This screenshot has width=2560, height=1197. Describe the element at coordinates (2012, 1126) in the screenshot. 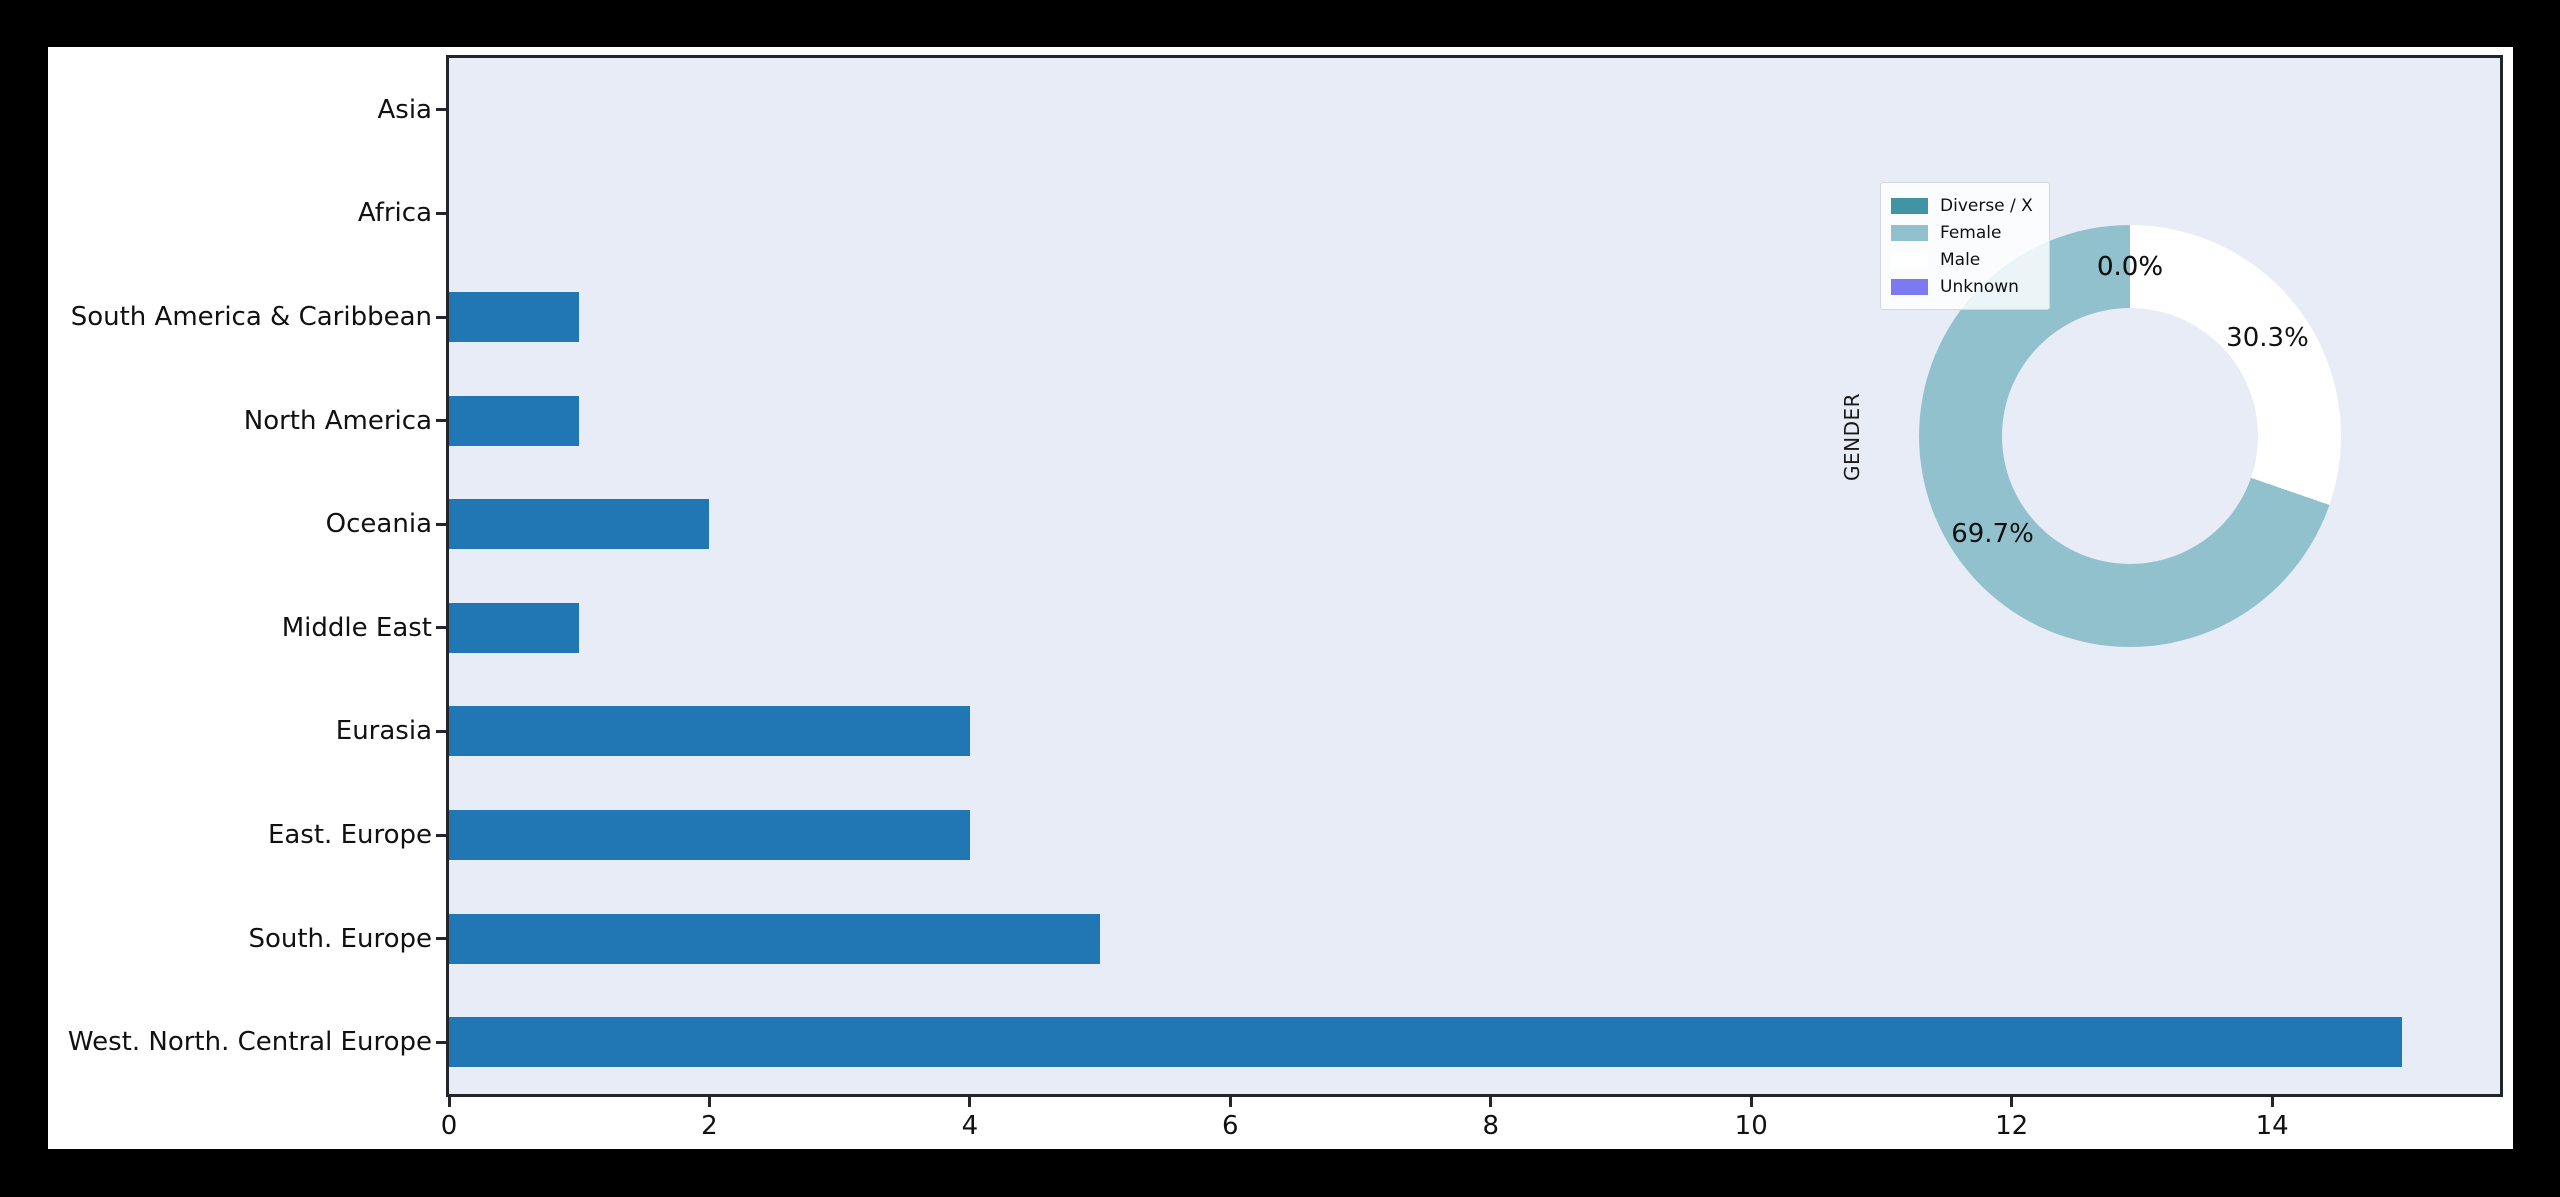

I see `x-tick-label: 12` at that location.